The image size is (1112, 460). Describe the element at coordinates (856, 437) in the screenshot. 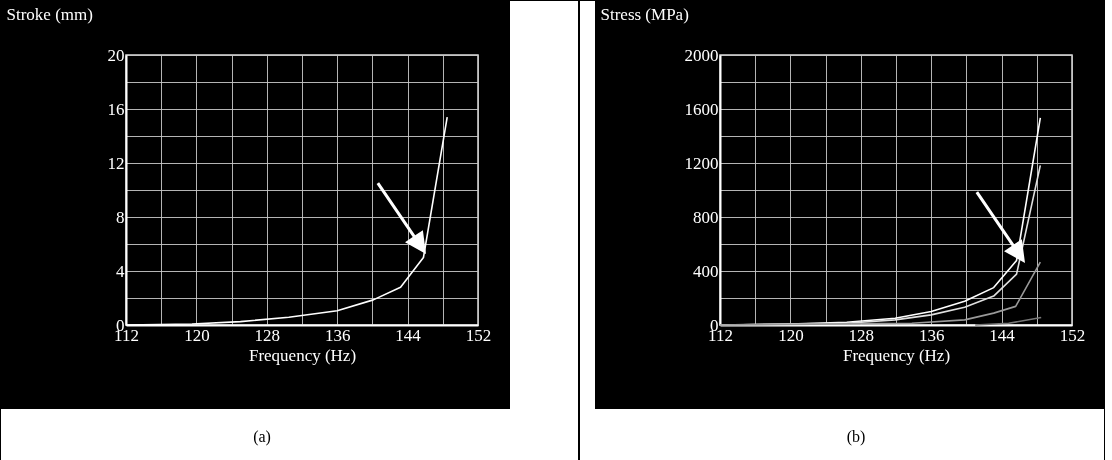

I see `text: (b)` at that location.